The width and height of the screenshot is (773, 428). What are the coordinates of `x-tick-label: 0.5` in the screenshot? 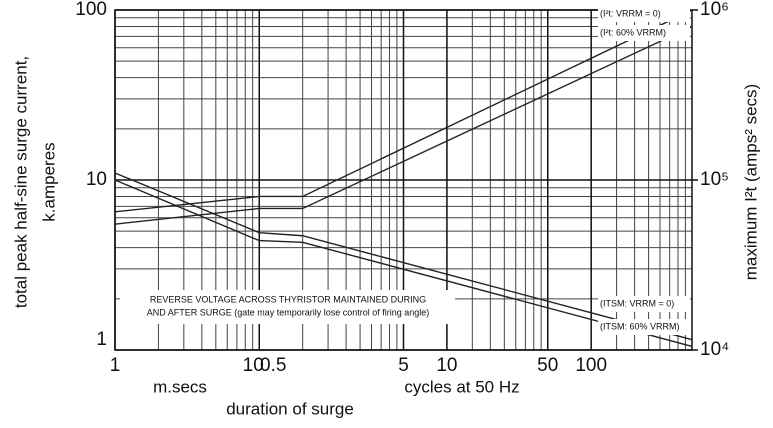 It's located at (273, 365).